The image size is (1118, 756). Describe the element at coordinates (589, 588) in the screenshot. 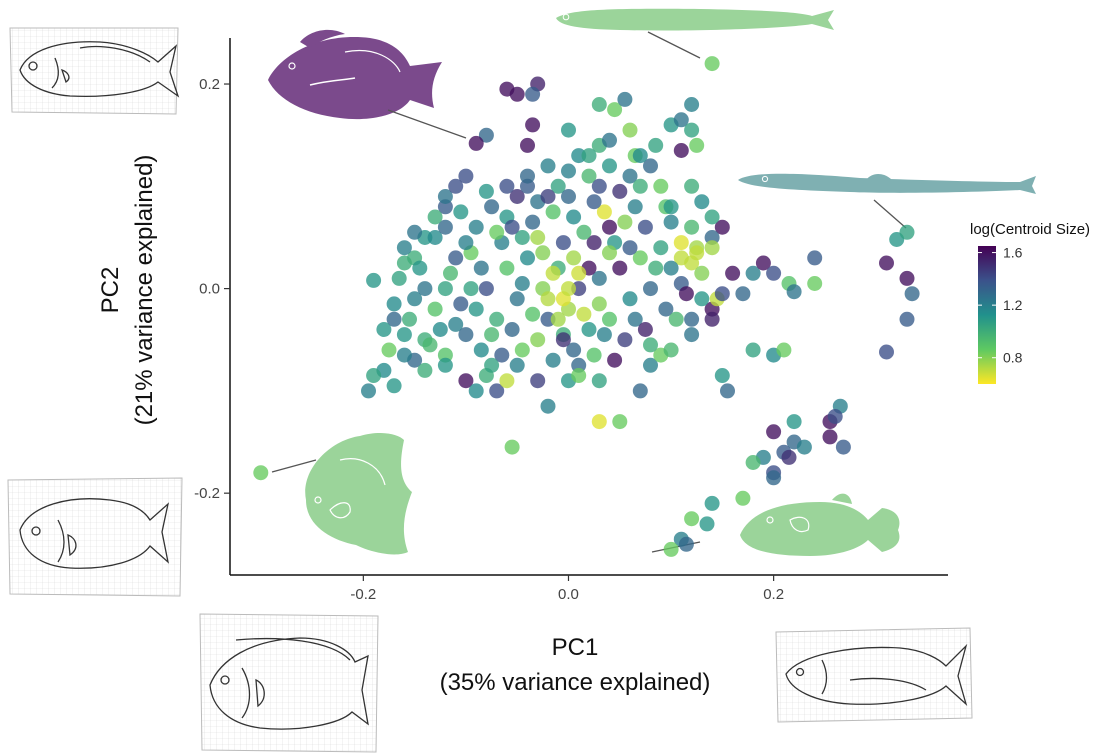

I see `x-axis: -0.2 0.0 0.2` at that location.